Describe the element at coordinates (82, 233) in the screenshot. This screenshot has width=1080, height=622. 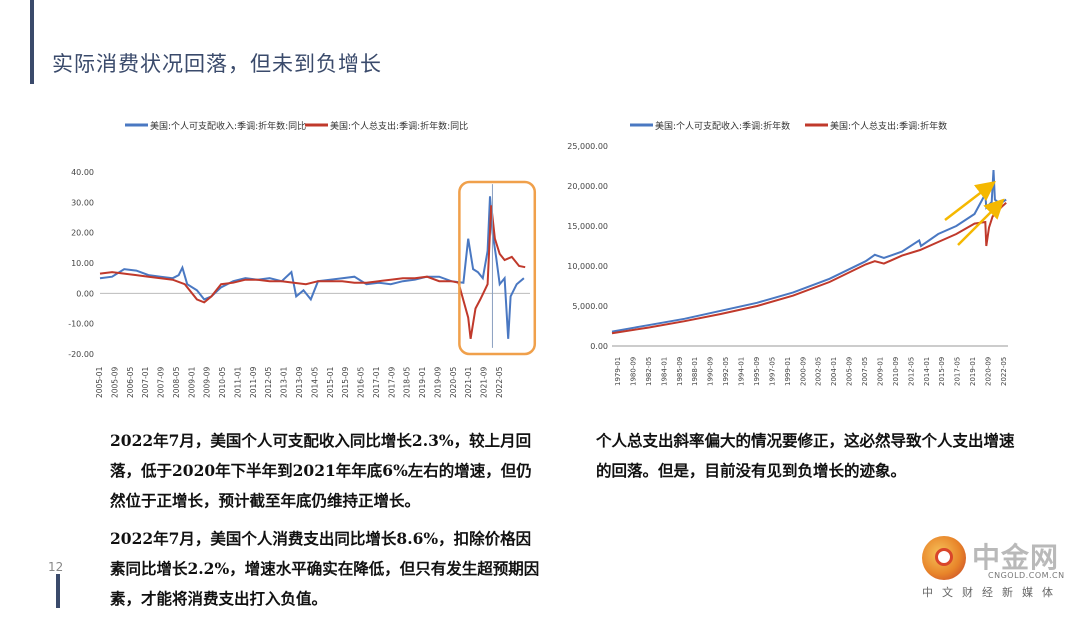
I see `y-tick-label: 20.00` at that location.